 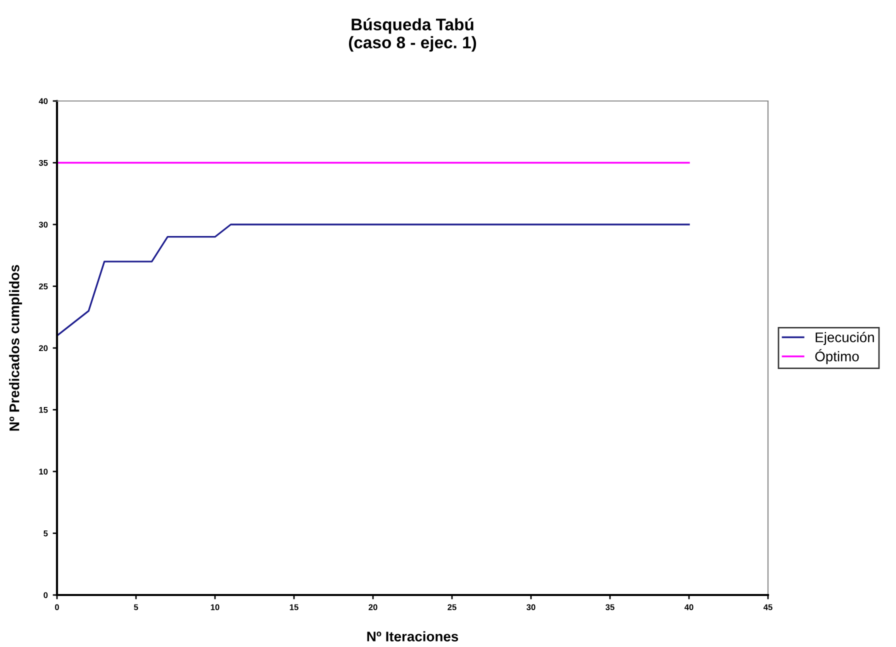 I want to click on y-tick-label: 0, so click(x=46, y=595).